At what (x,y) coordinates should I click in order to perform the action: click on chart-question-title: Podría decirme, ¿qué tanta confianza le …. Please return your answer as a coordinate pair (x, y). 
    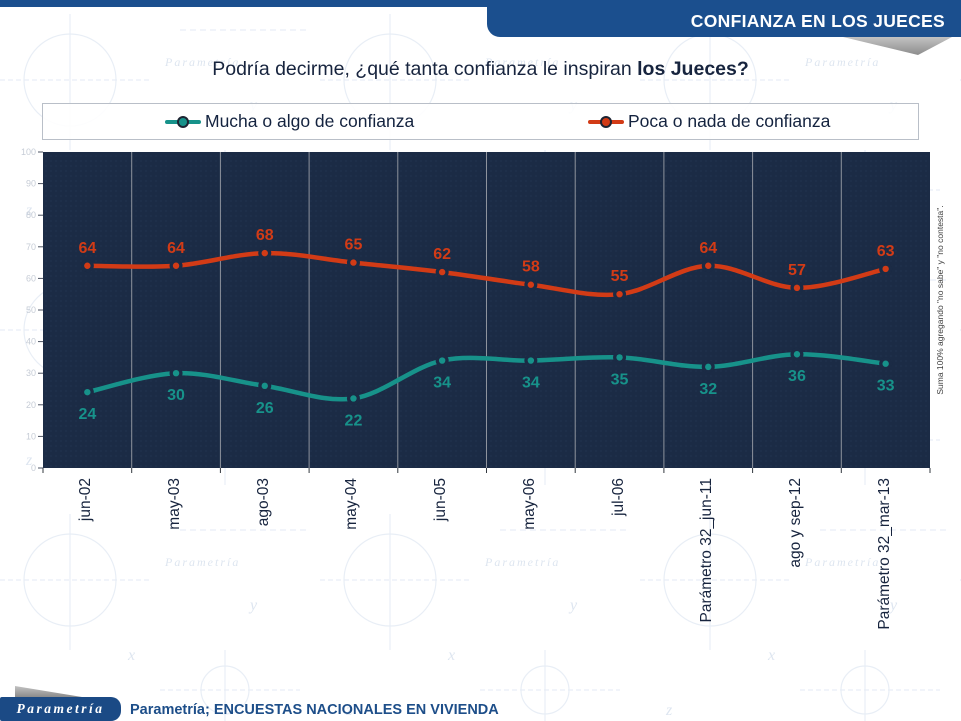
    Looking at the image, I should click on (480, 69).